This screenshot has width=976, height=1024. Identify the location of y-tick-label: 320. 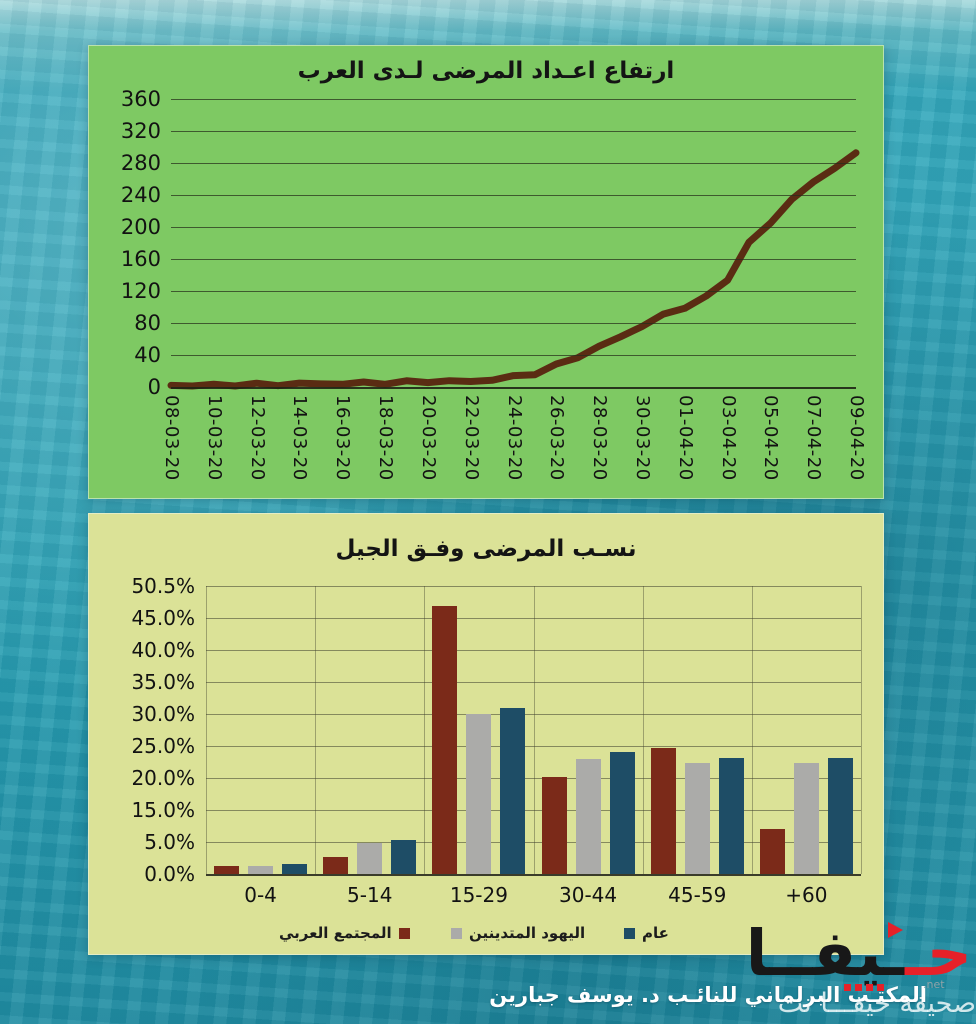
(140, 131).